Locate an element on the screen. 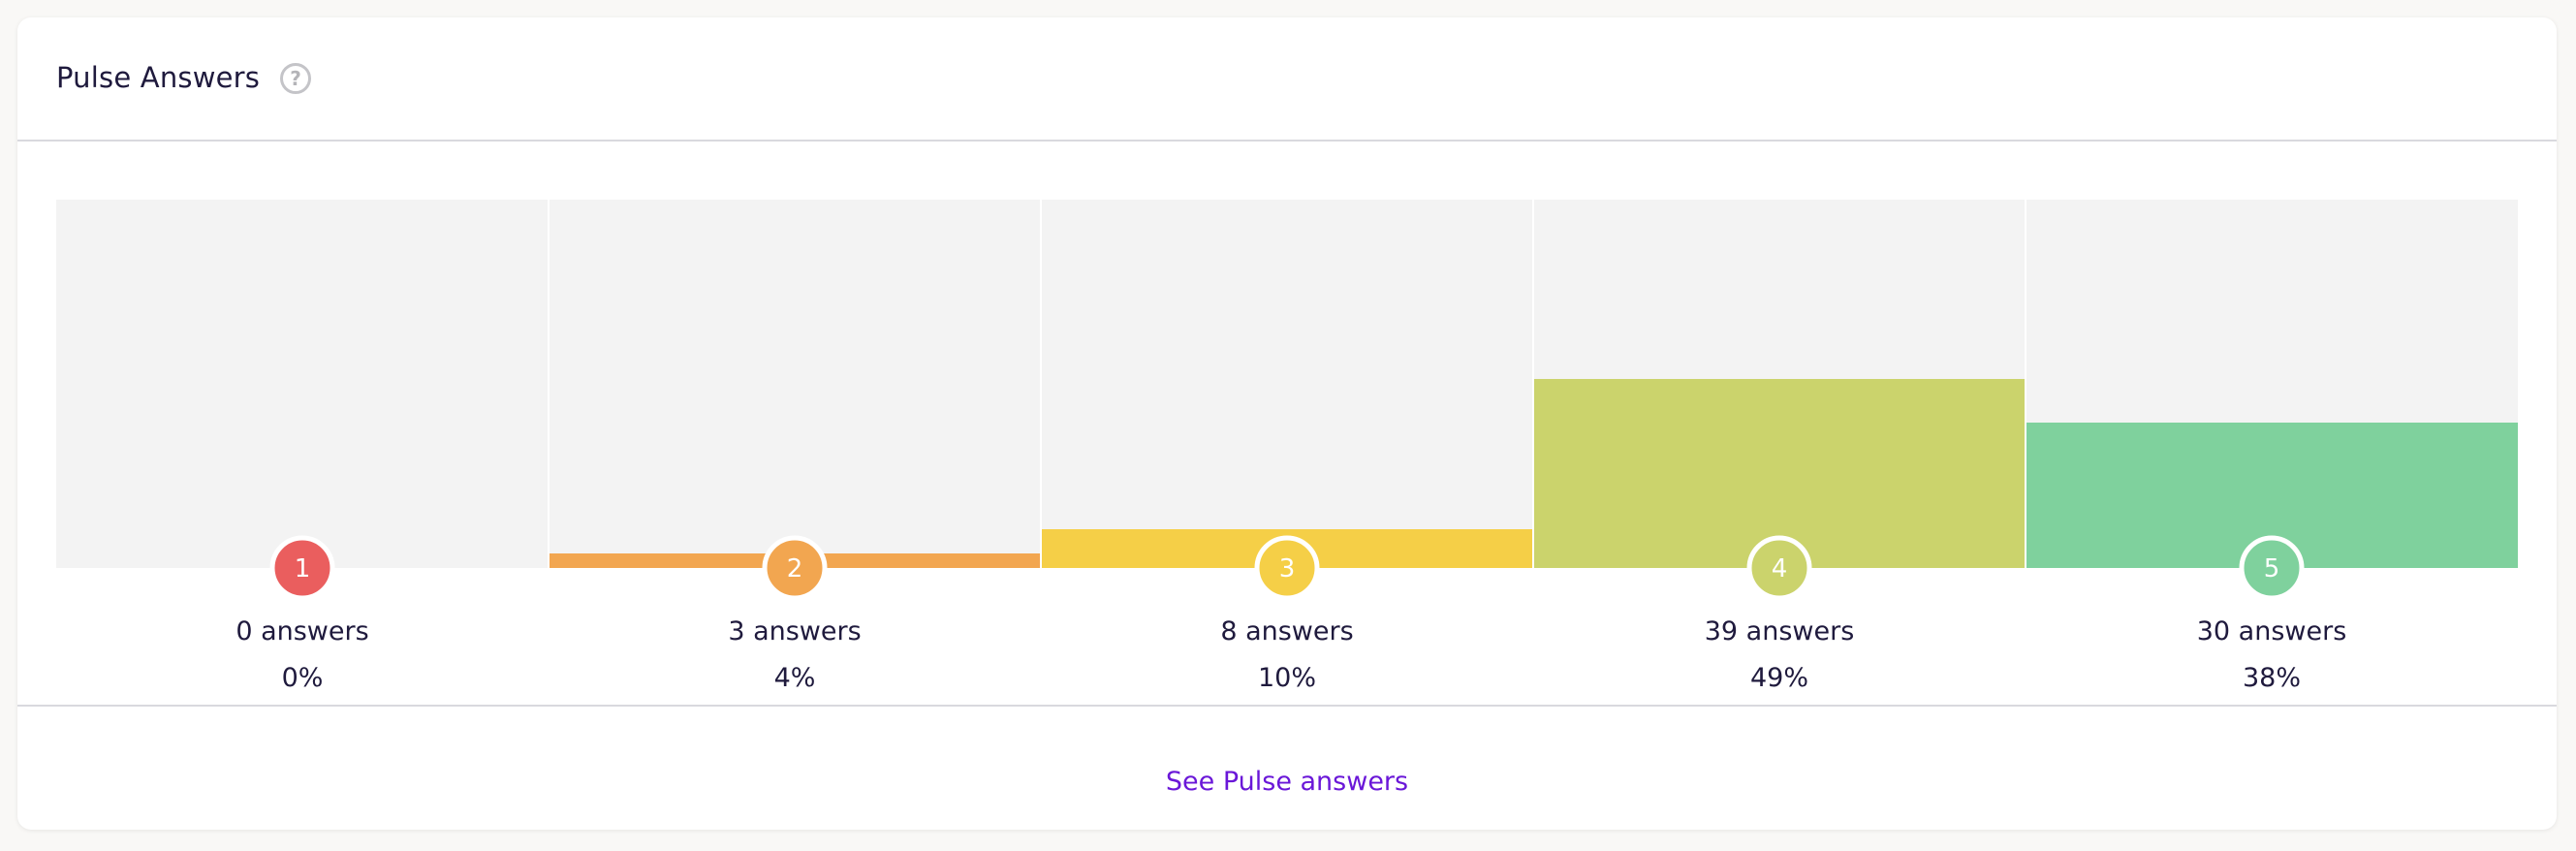  card-title: Pulse Answers is located at coordinates (158, 77).